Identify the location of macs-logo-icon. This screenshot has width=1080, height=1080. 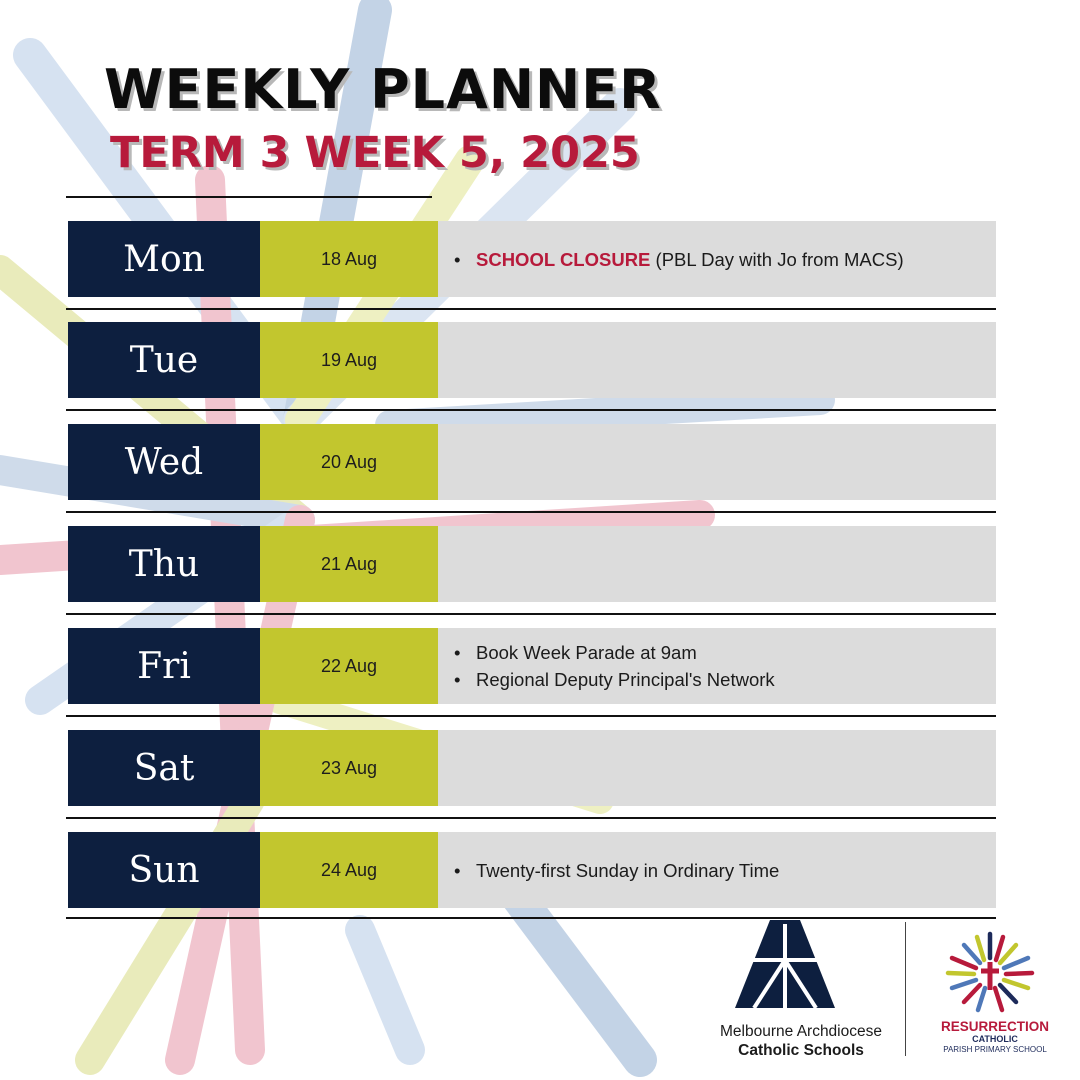
(785, 965).